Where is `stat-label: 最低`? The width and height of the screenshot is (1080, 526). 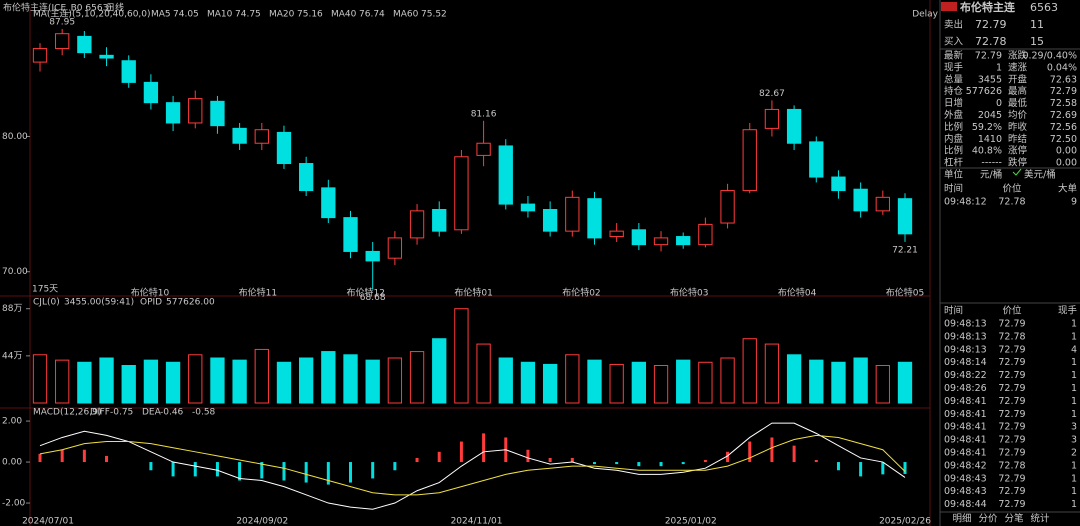
stat-label: 最低 is located at coordinates (1018, 103).